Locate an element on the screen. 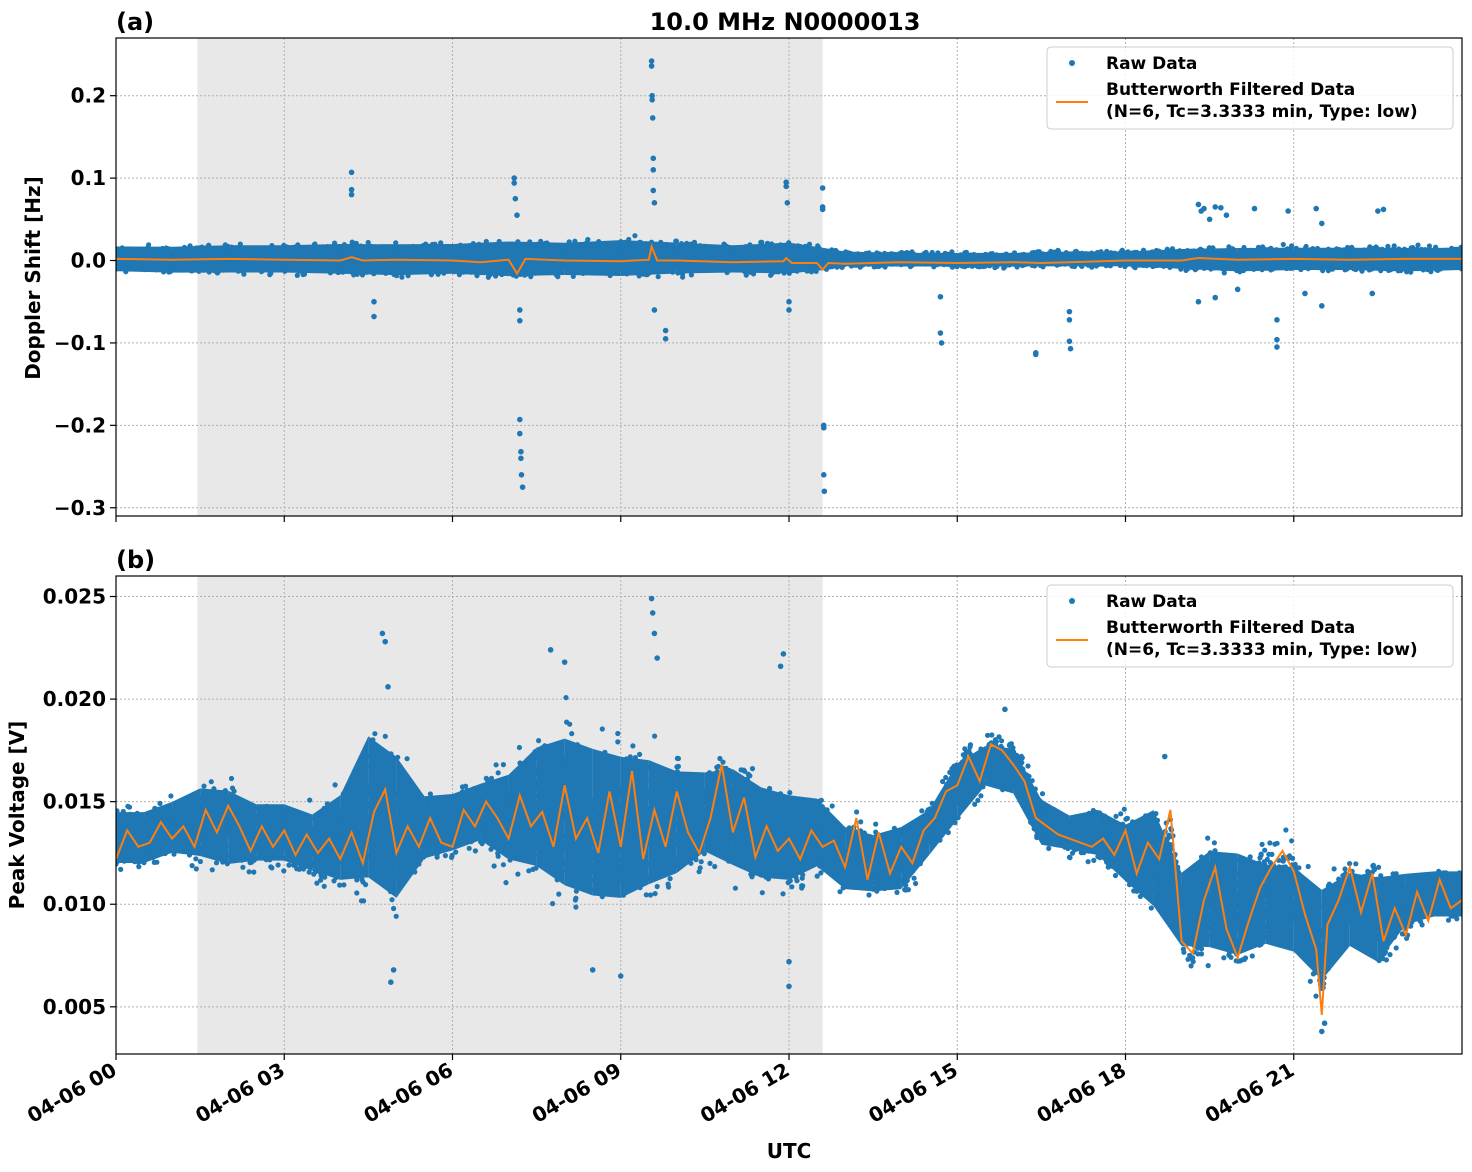 The image size is (1472, 1172). panel-a-ylabel: Doppler Shift [Hz] is located at coordinates (33, 278).